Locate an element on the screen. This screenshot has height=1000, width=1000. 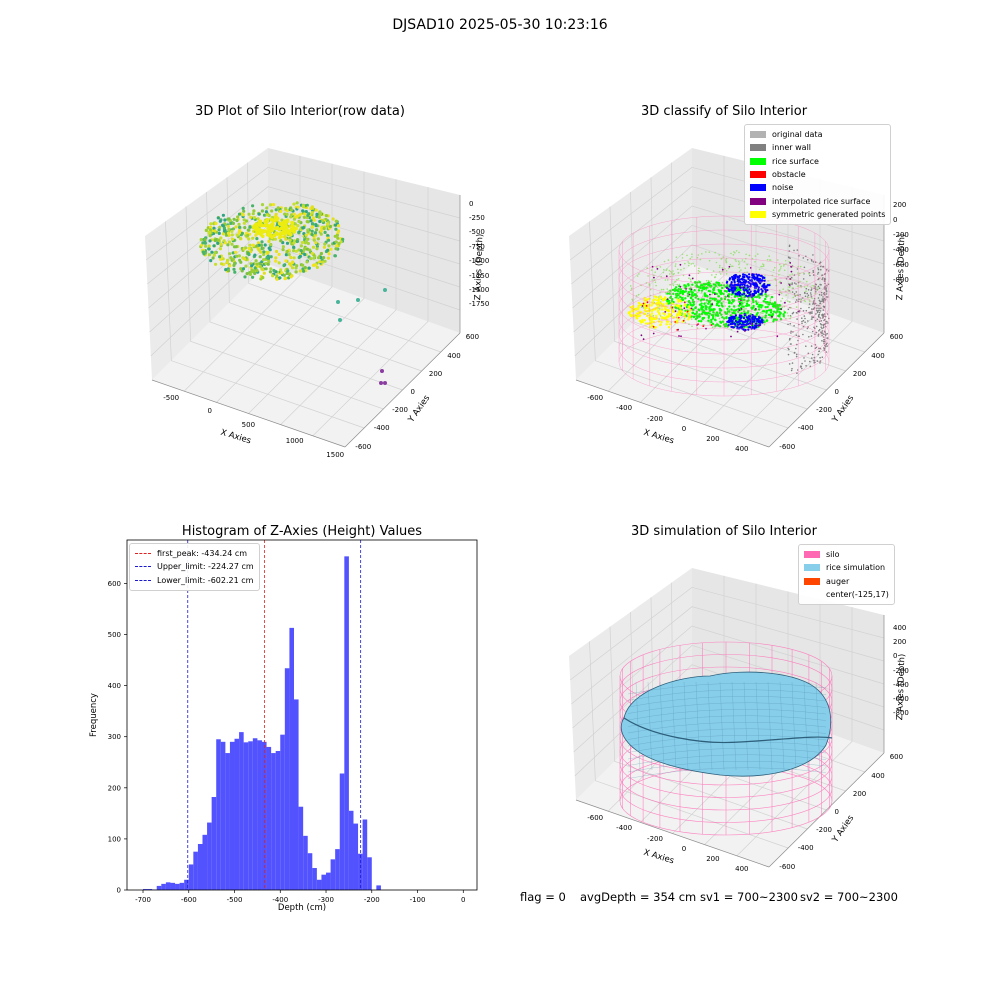
simulation-y-tick: 600 is located at coordinates (896, 757).